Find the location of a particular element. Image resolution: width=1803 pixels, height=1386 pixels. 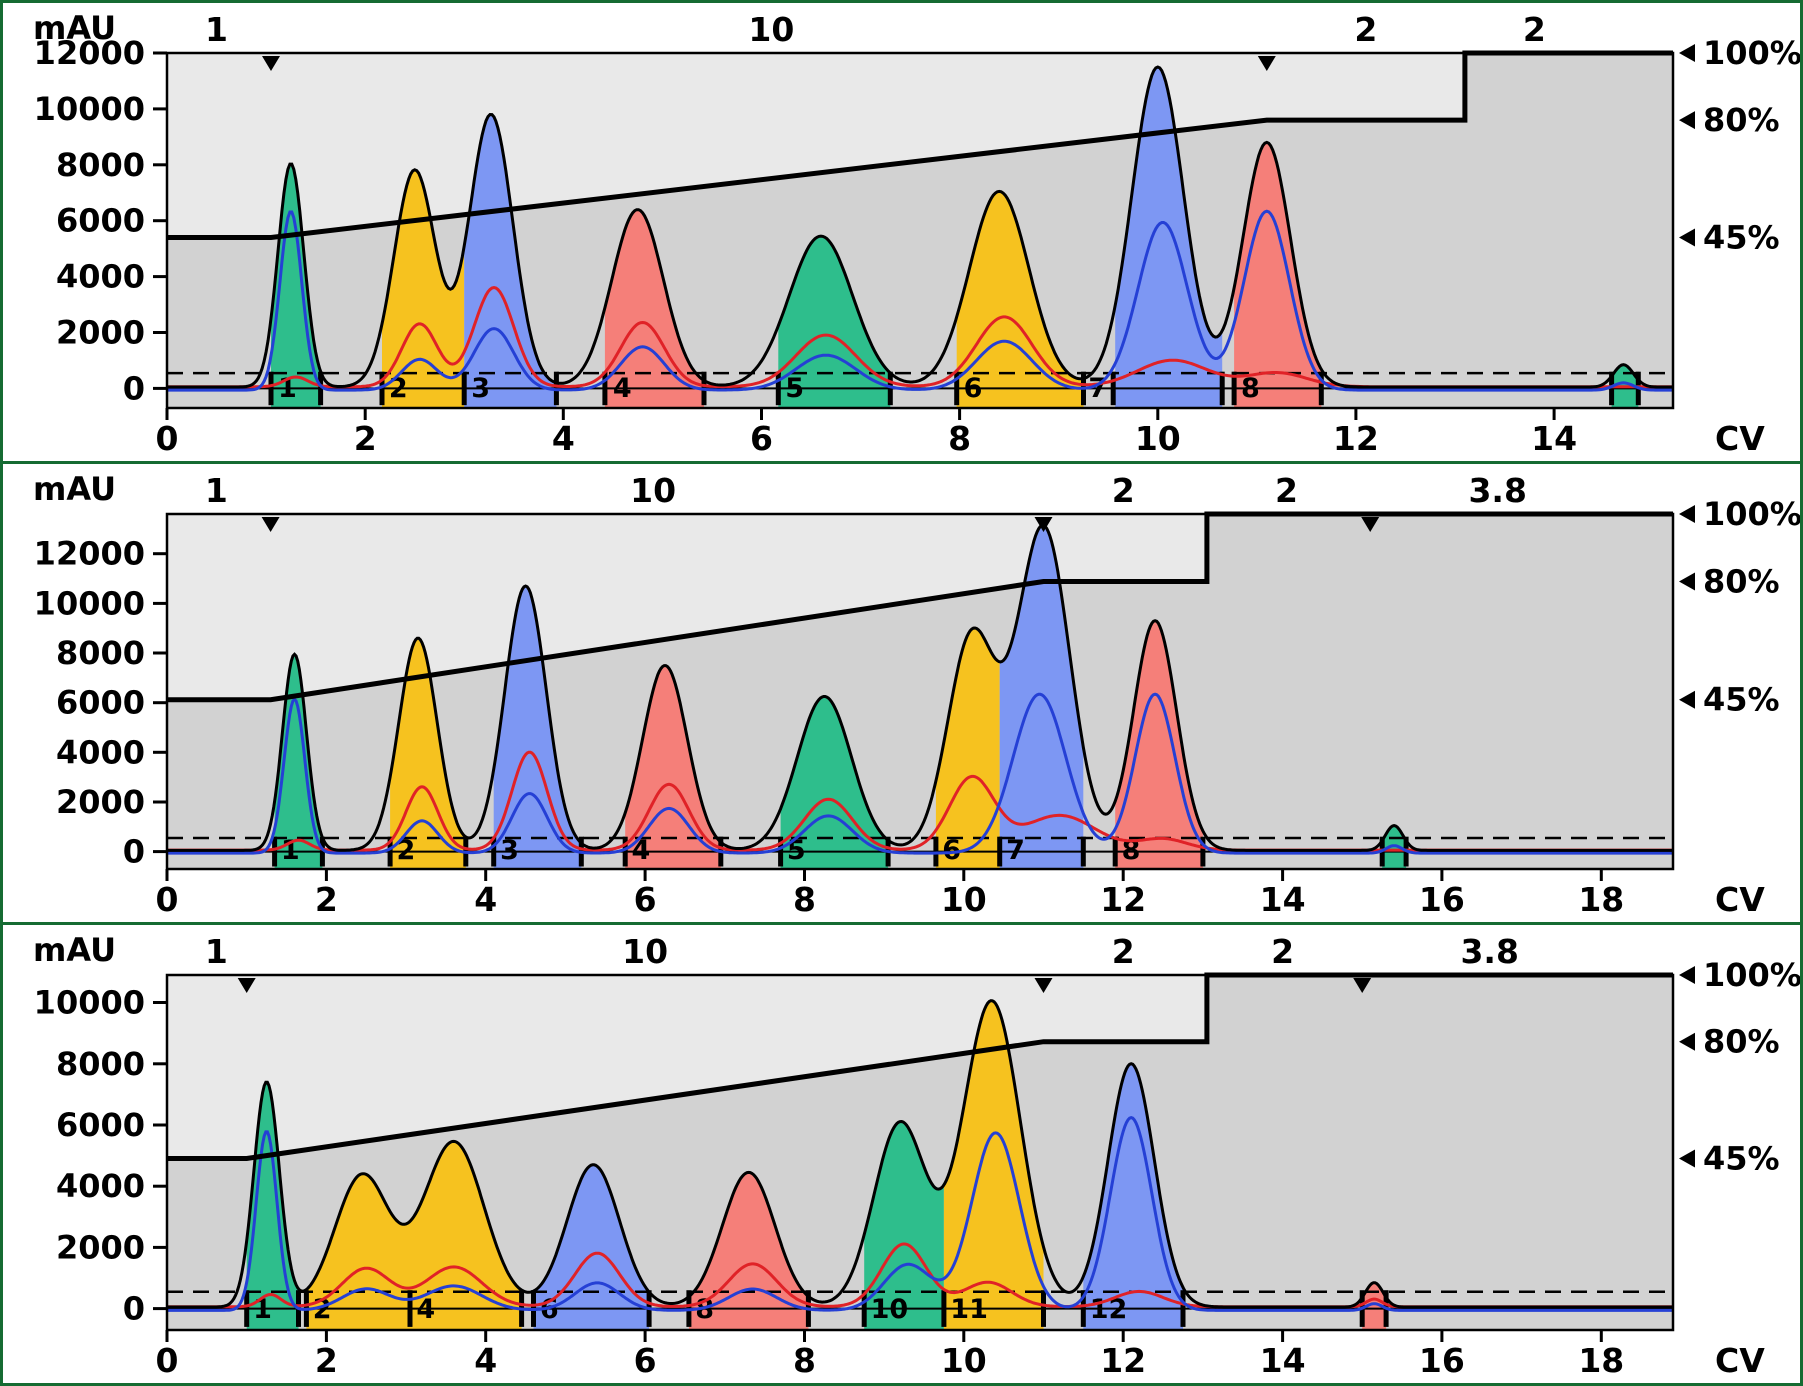

x-tick-label: 8 is located at coordinates (959, 438).